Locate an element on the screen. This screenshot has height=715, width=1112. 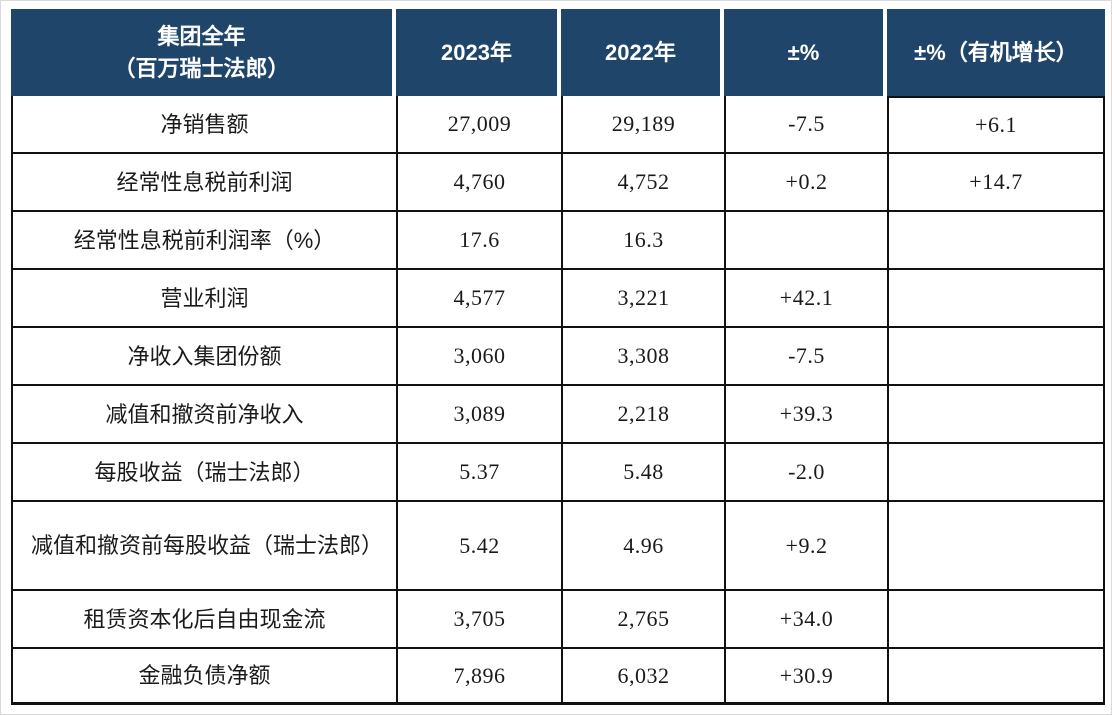
header-cell-2023: 2023年 is located at coordinates (478, 52).